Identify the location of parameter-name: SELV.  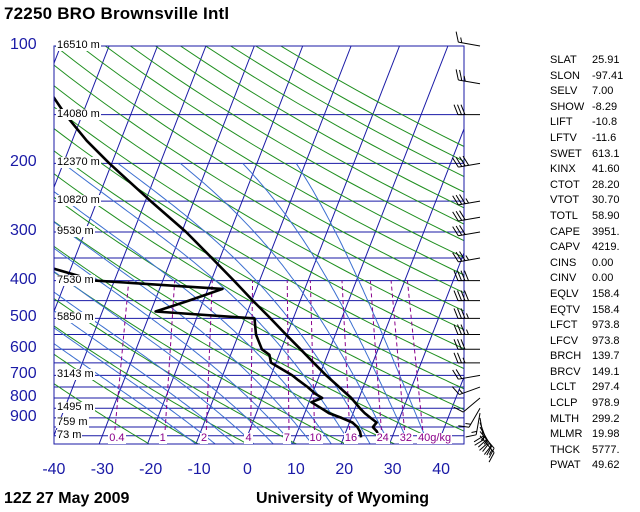
(564, 91).